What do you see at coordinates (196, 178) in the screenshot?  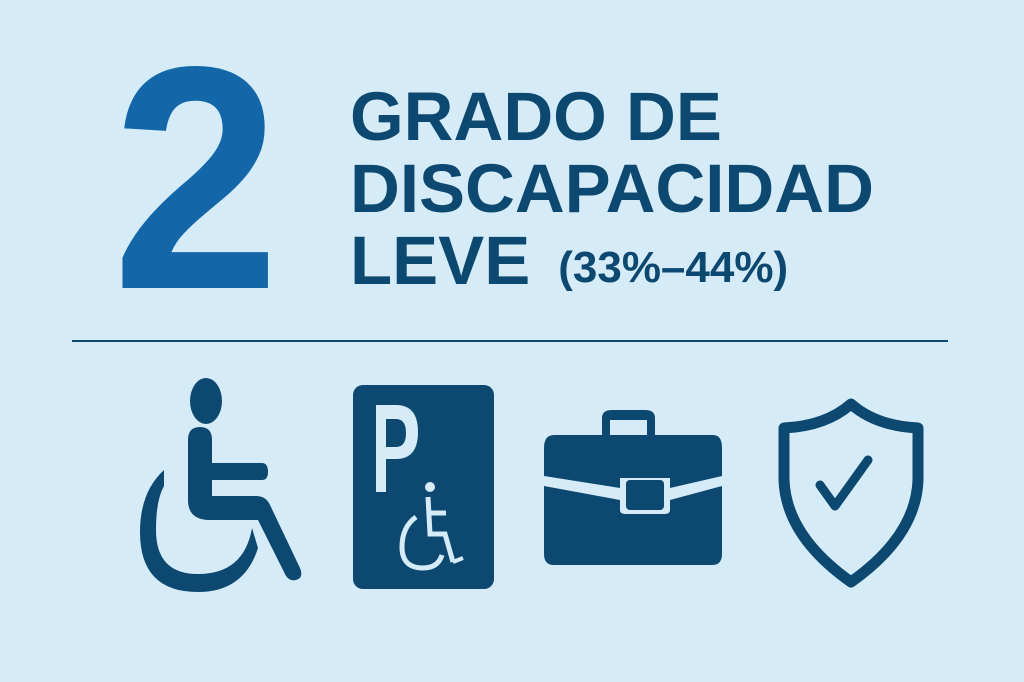 I see `grade-number: 2` at bounding box center [196, 178].